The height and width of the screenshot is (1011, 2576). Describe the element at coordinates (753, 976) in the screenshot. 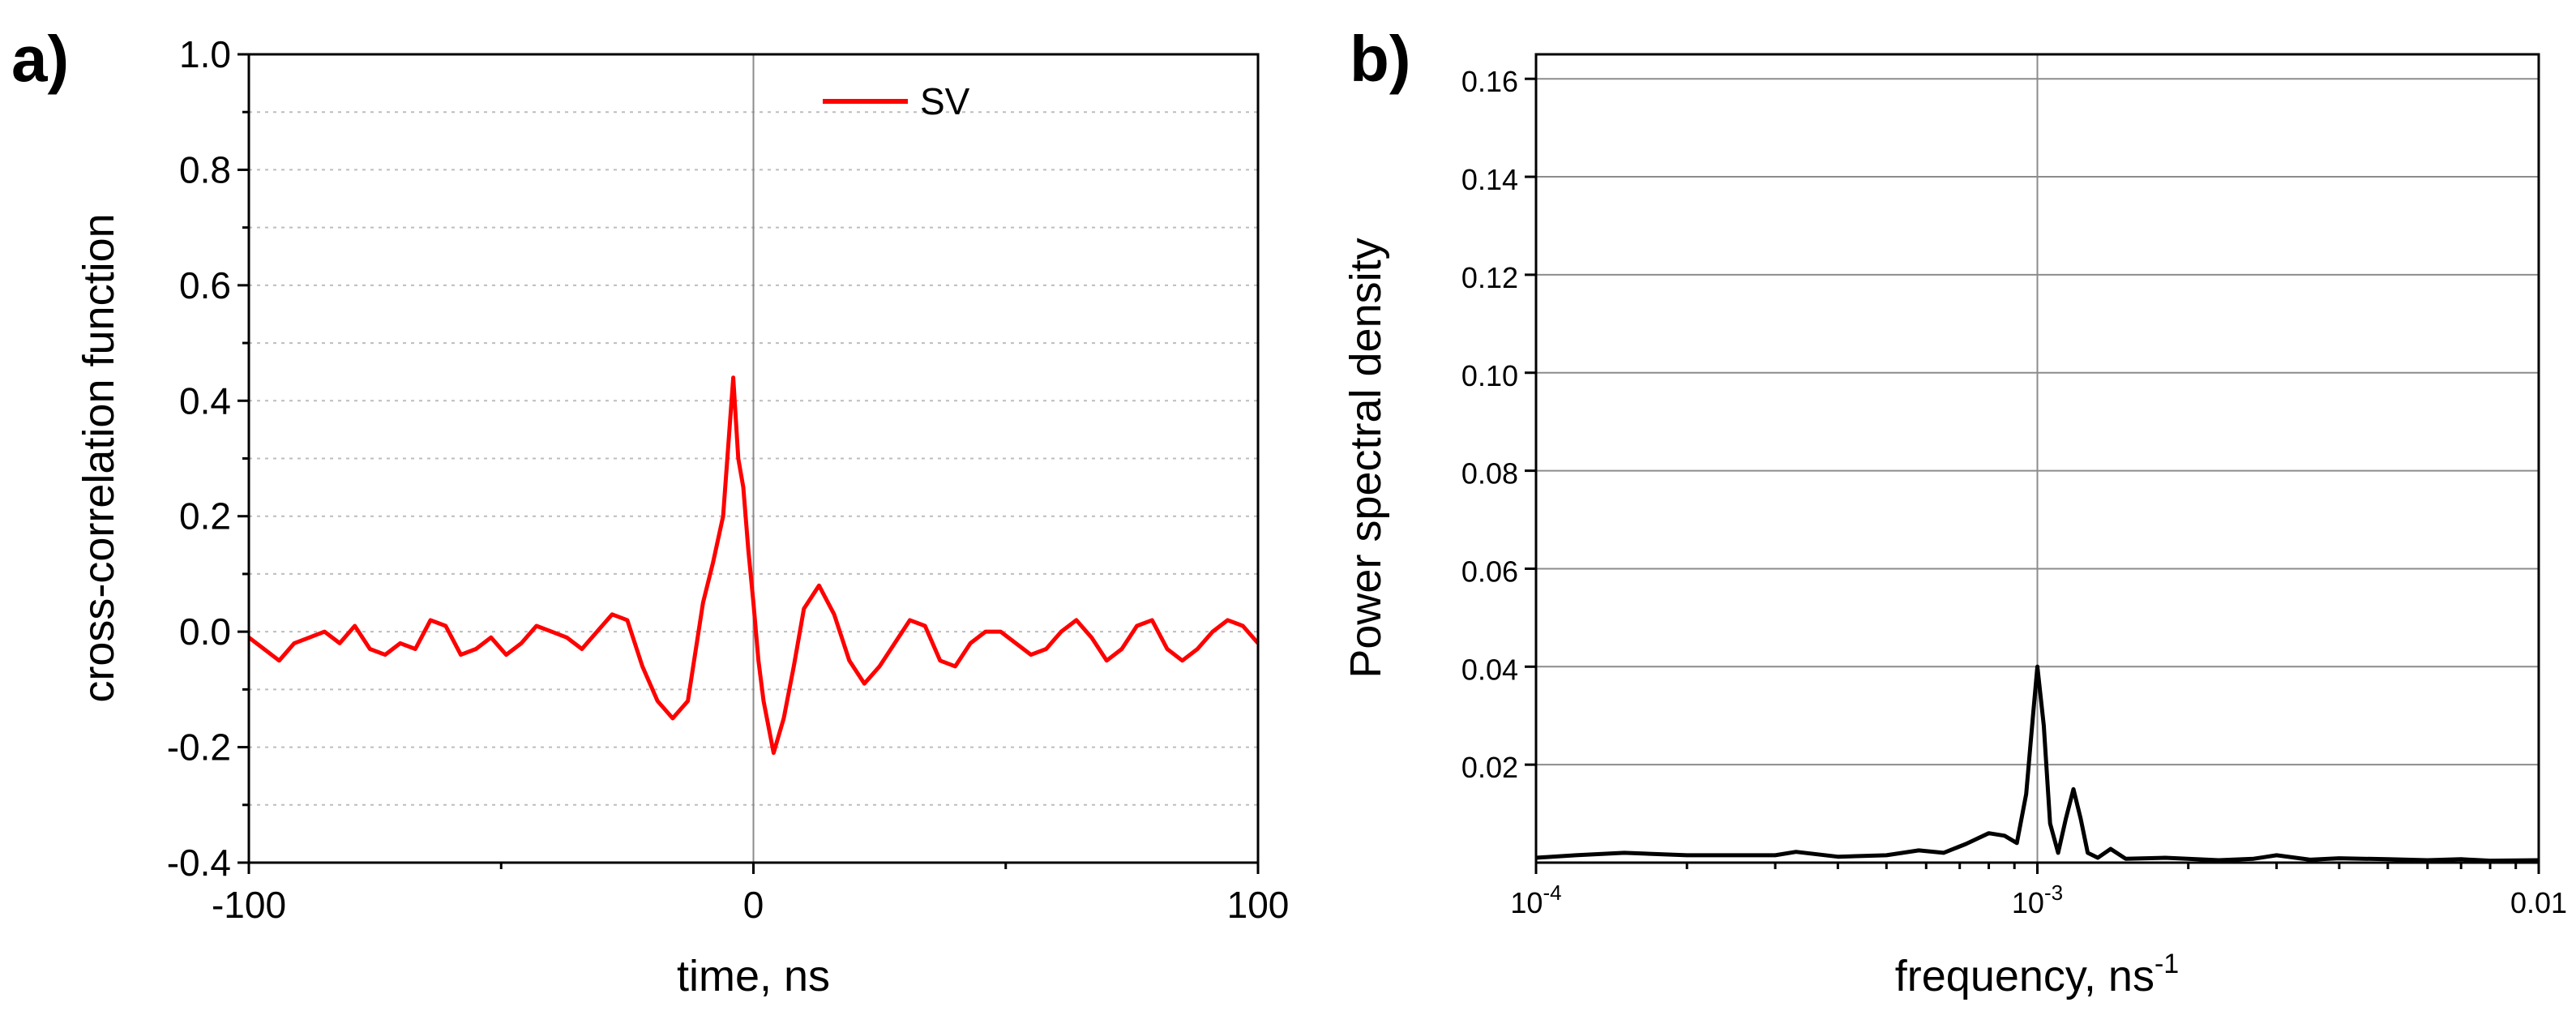

I see `panel-a-x-axis-title: time, ns` at that location.